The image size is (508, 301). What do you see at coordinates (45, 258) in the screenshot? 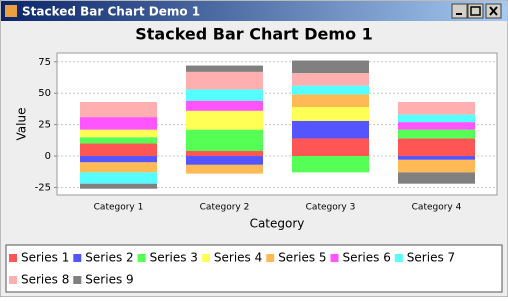
I see `legend-label: Series 1` at bounding box center [45, 258].